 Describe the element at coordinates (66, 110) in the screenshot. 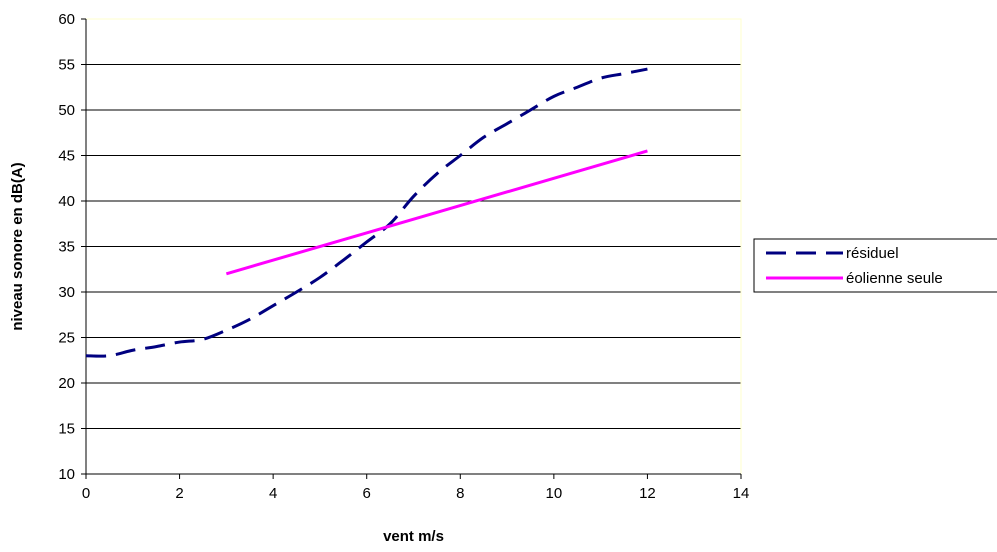

I see `y-tick-label: 50` at that location.